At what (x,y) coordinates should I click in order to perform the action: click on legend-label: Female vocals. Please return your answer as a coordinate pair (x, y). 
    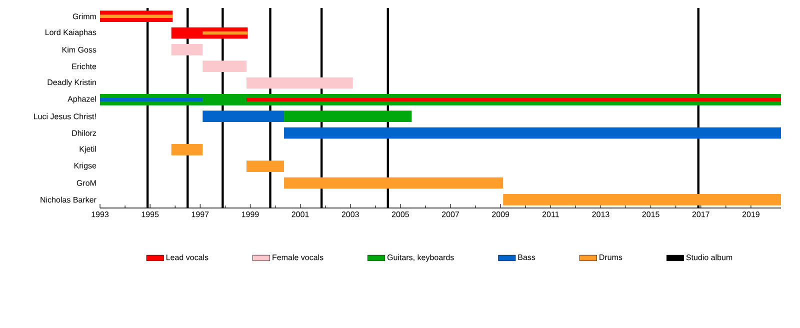
    Looking at the image, I should click on (298, 257).